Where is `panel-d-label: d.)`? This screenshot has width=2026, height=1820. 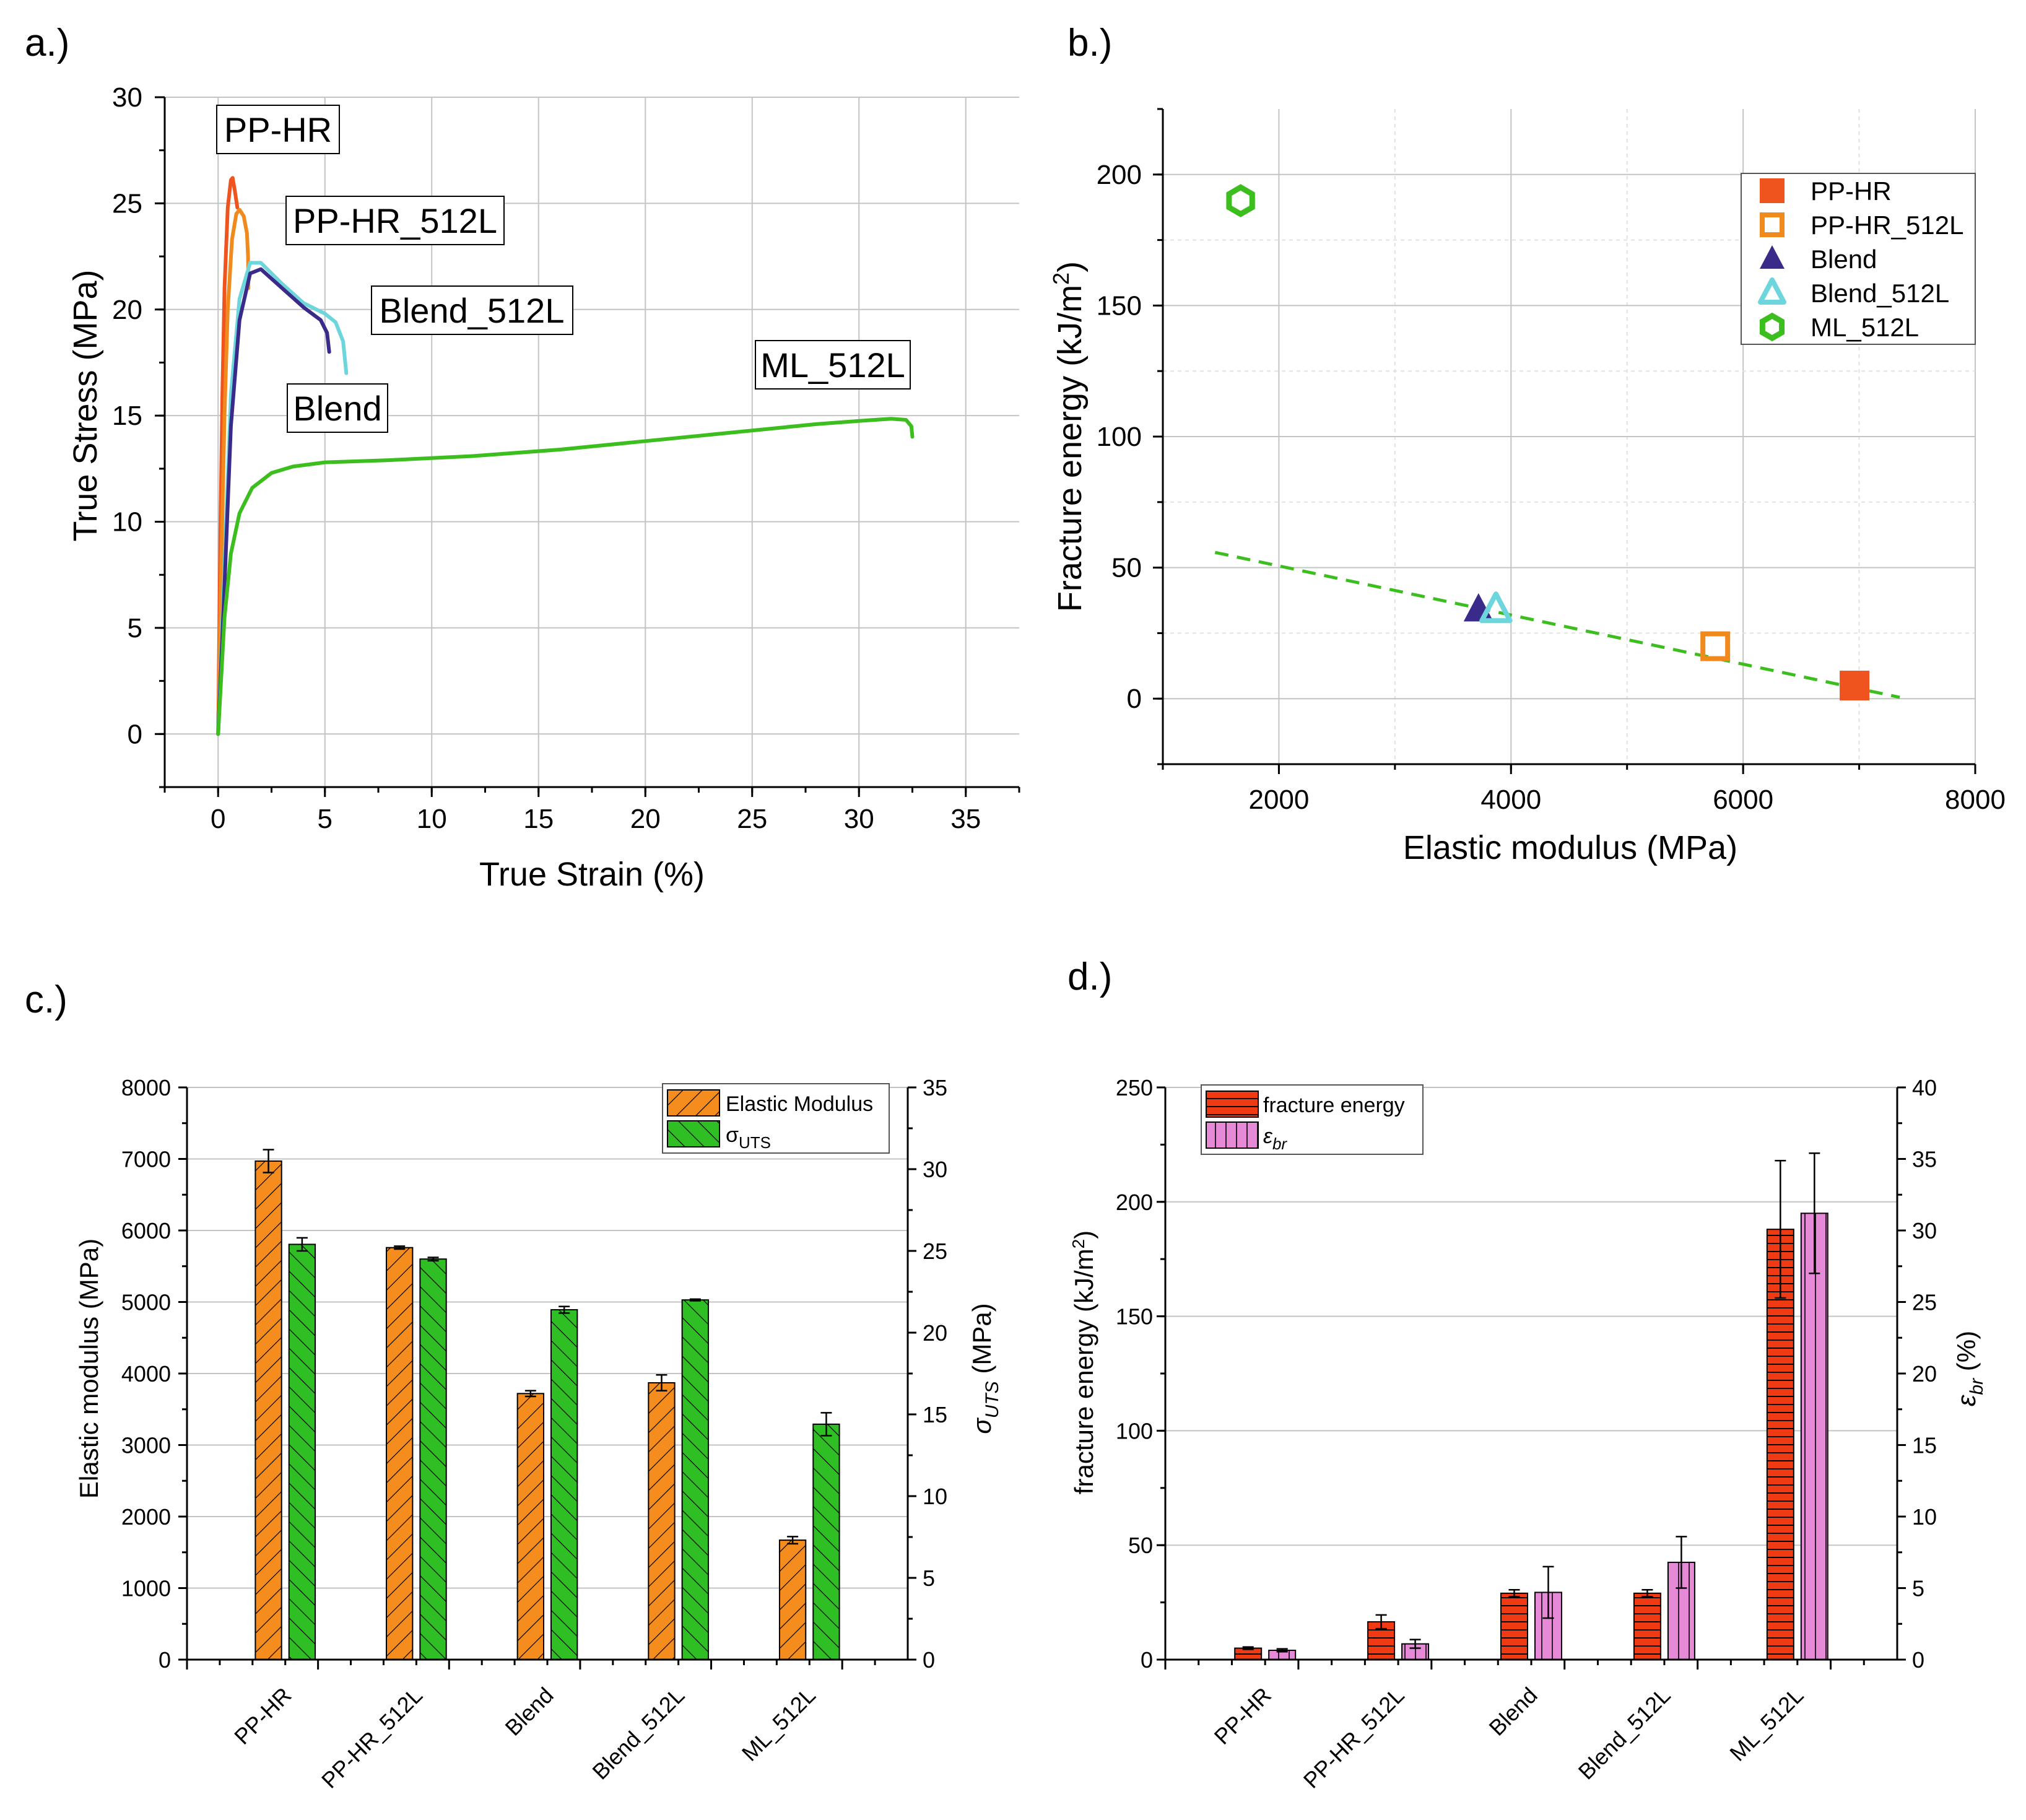 panel-d-label: d.) is located at coordinates (1089, 977).